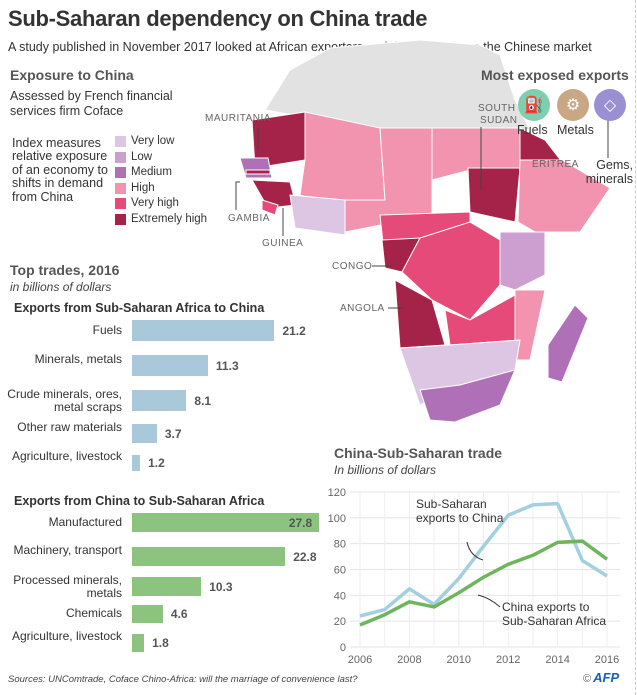 Image resolution: width=637 pixels, height=695 pixels. Describe the element at coordinates (300, 522) in the screenshot. I see `bar-value-label: 27.8` at that location.